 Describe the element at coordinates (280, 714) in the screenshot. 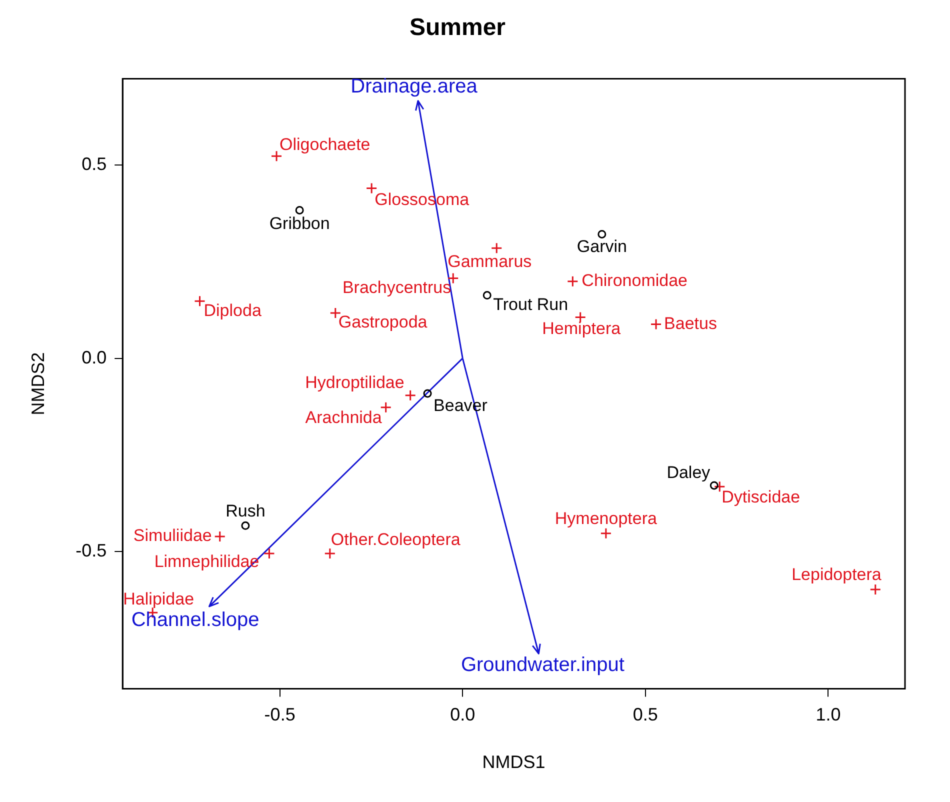

I see `x-tick-label: -0.5` at that location.